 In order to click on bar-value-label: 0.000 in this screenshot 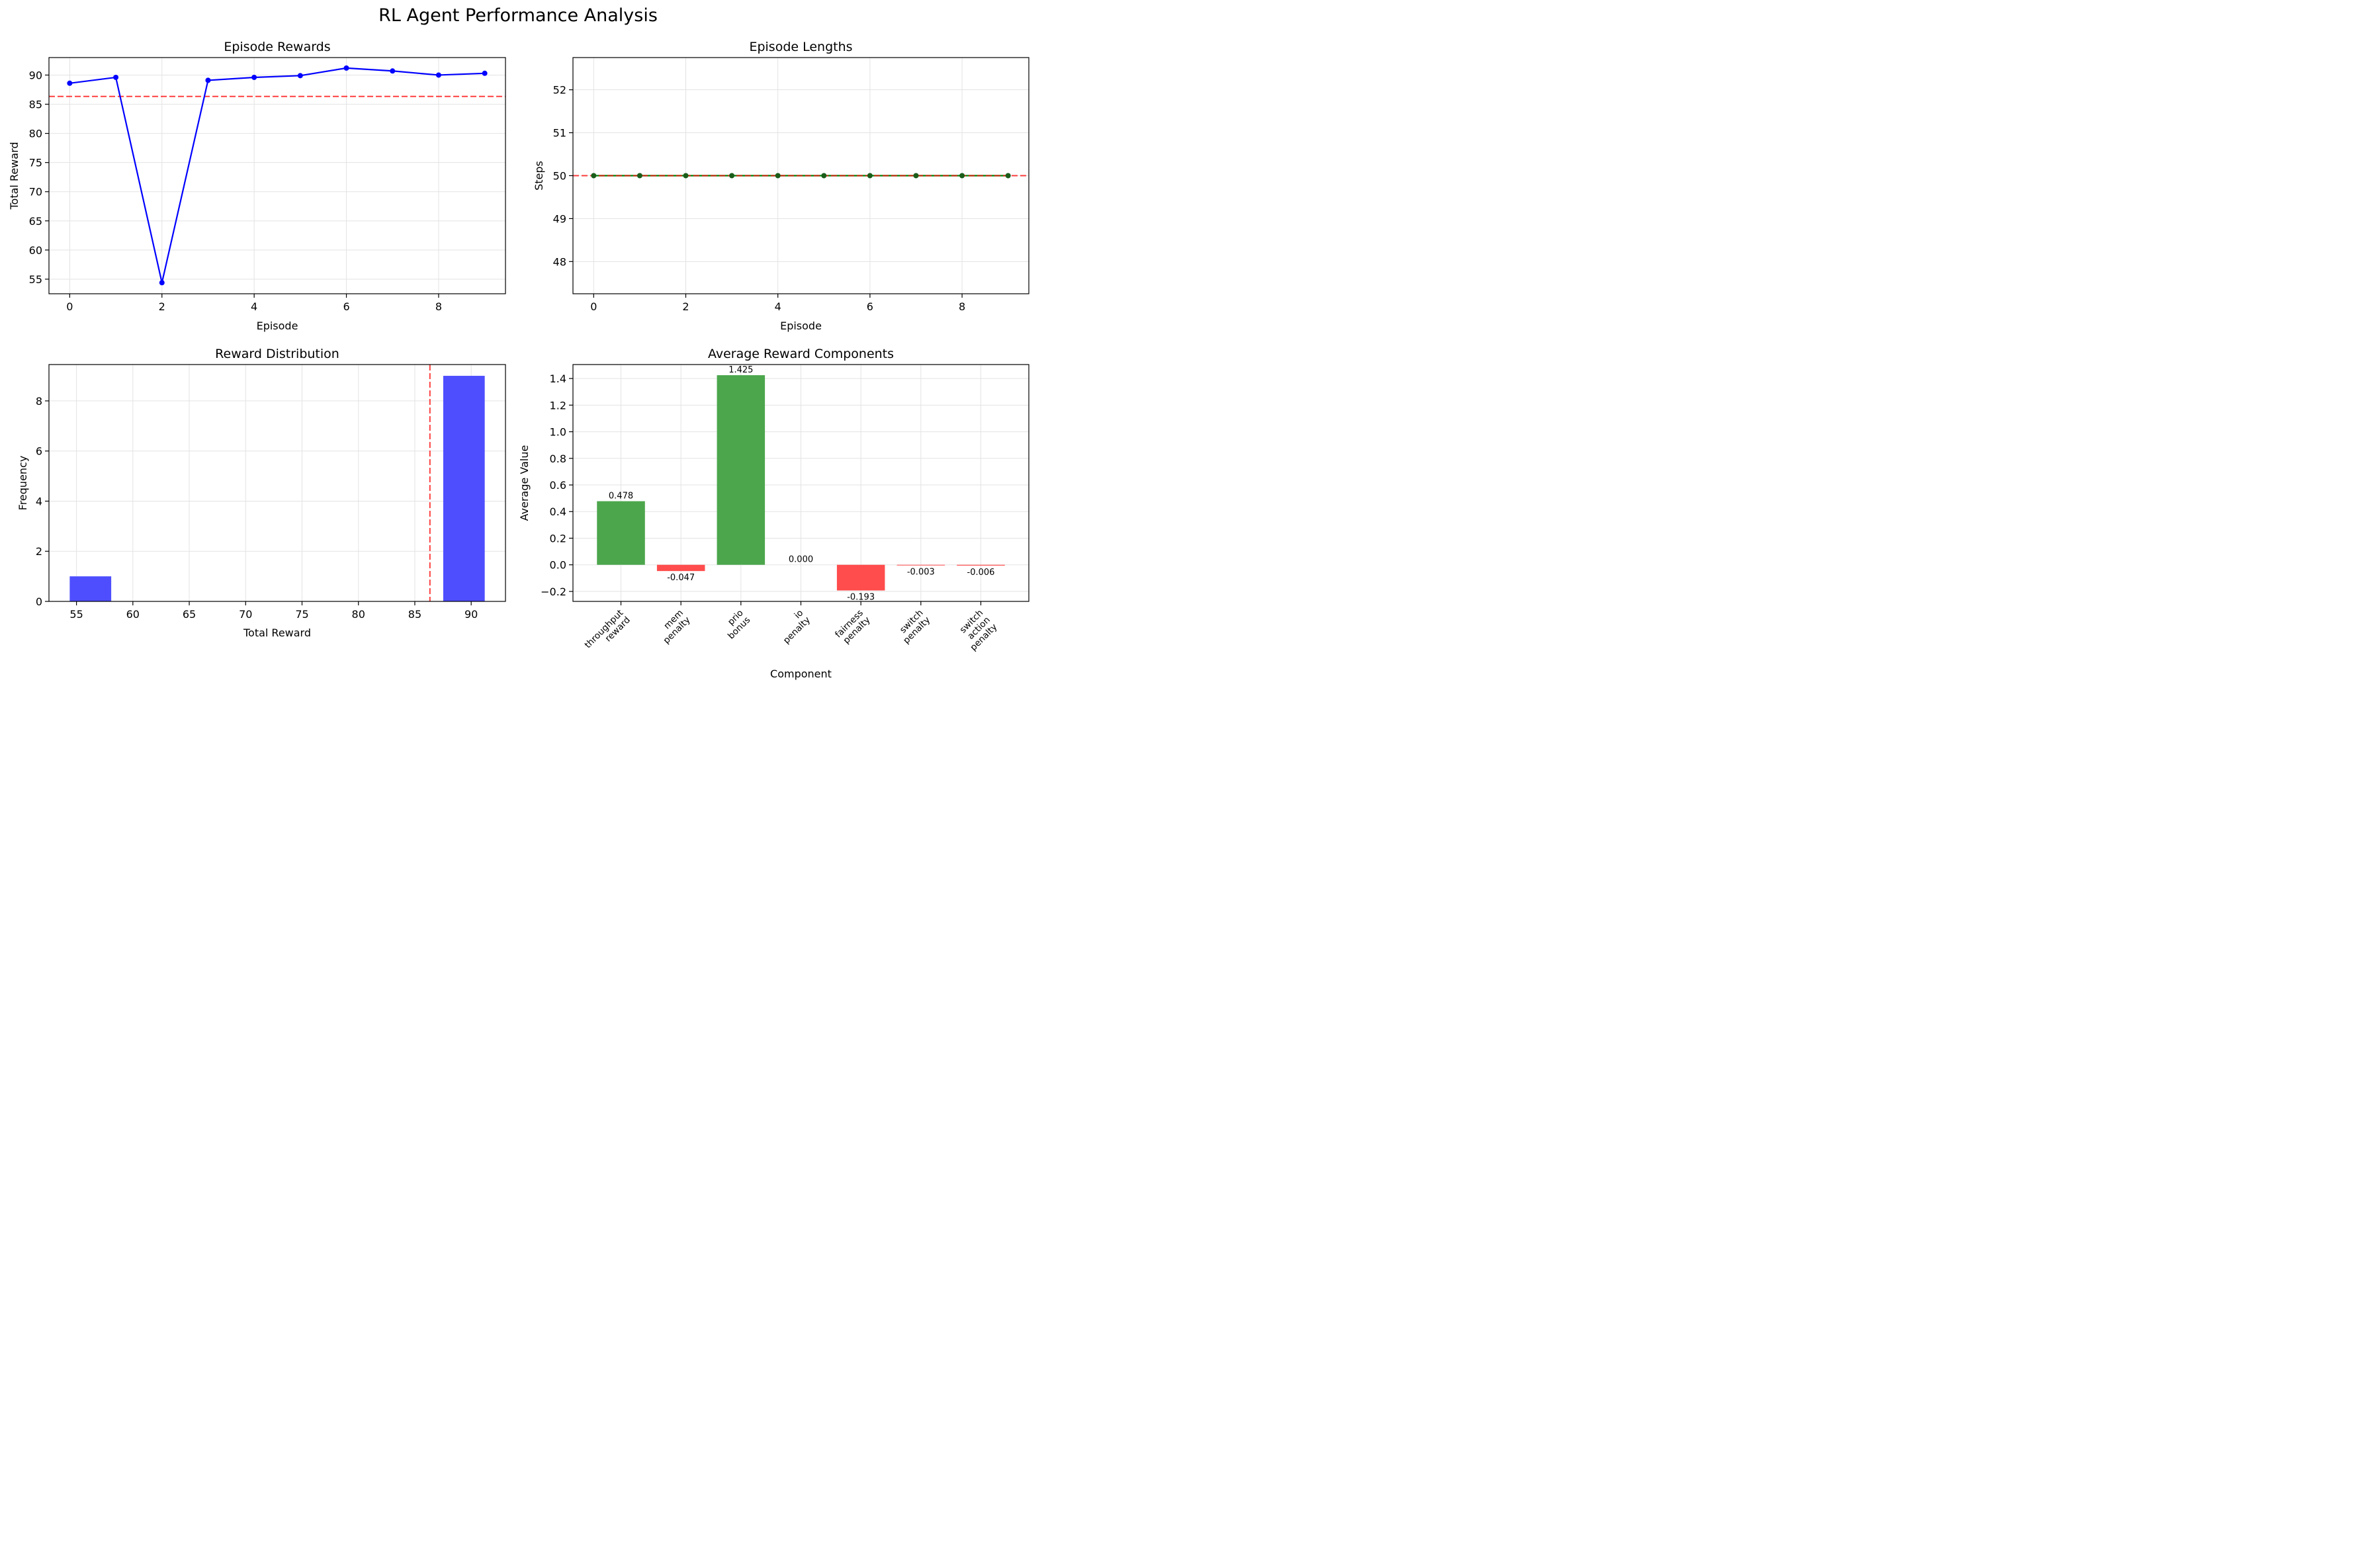, I will do `click(801, 560)`.